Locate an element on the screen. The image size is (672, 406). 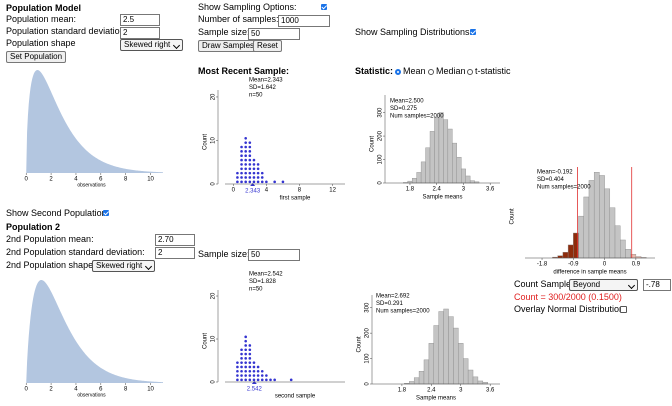
density-curve is located at coordinates (94, 331).